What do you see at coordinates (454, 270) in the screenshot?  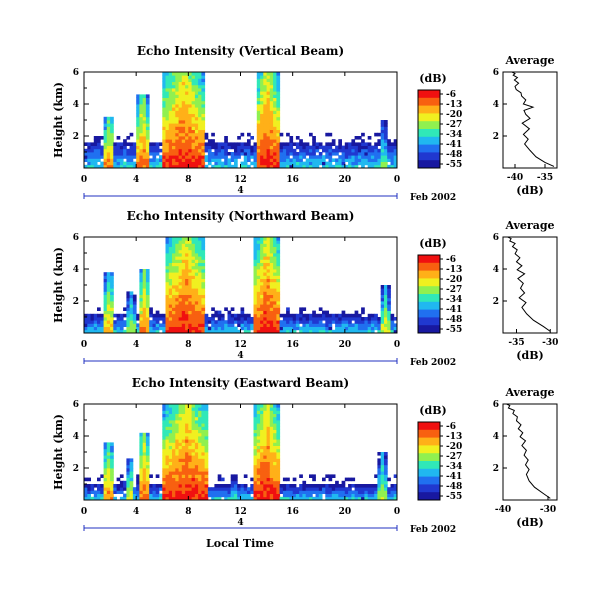 I see `colorbar-tick-label: -13` at bounding box center [454, 270].